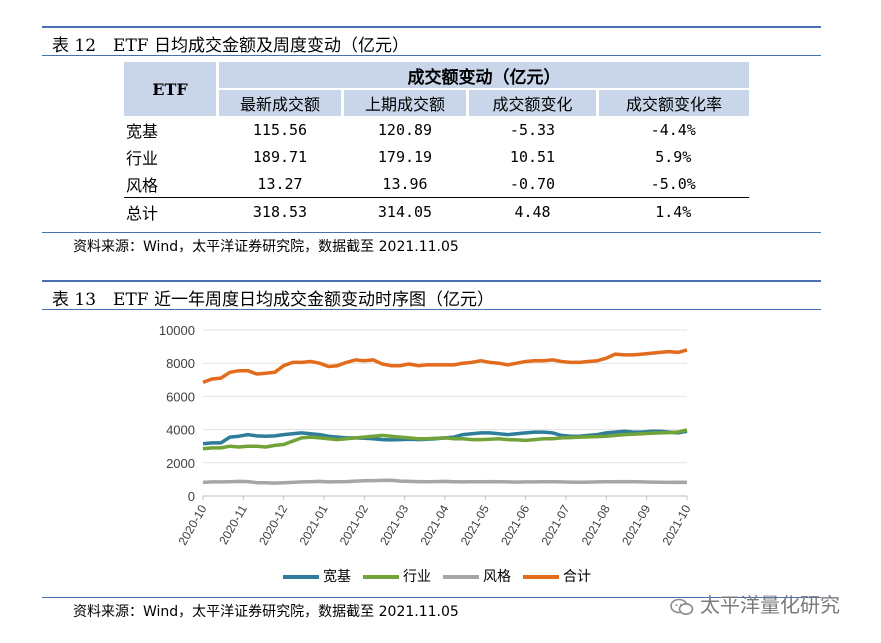 This screenshot has width=881, height=643. Describe the element at coordinates (532, 211) in the screenshot. I see `total-change: 4.48` at that location.